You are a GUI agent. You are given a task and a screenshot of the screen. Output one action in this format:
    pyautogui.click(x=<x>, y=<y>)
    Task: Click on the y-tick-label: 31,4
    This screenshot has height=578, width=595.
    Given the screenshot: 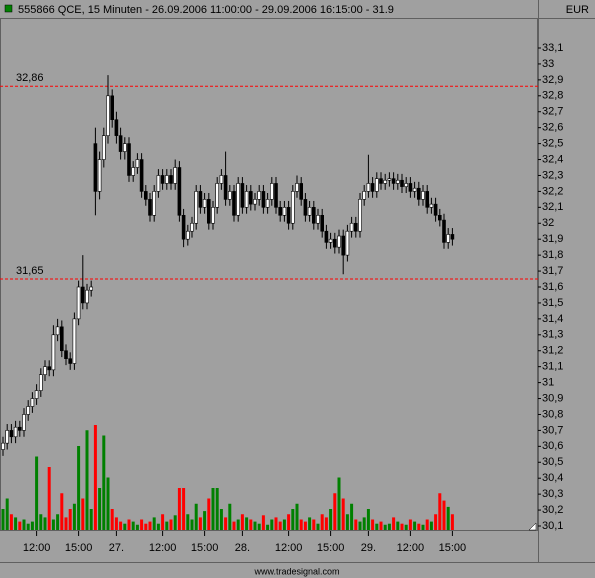 What is the action you would take?
    pyautogui.click(x=552, y=319)
    